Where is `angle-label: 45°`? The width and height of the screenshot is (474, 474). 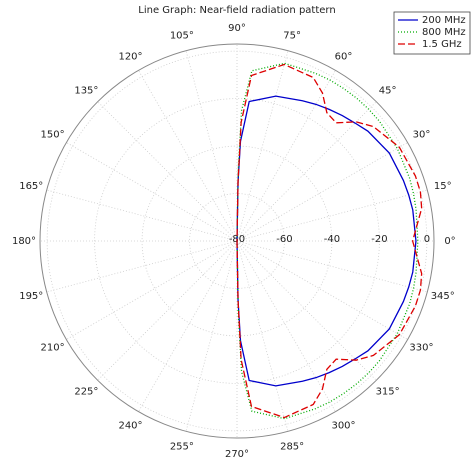
angle-label: 45° is located at coordinates (388, 90).